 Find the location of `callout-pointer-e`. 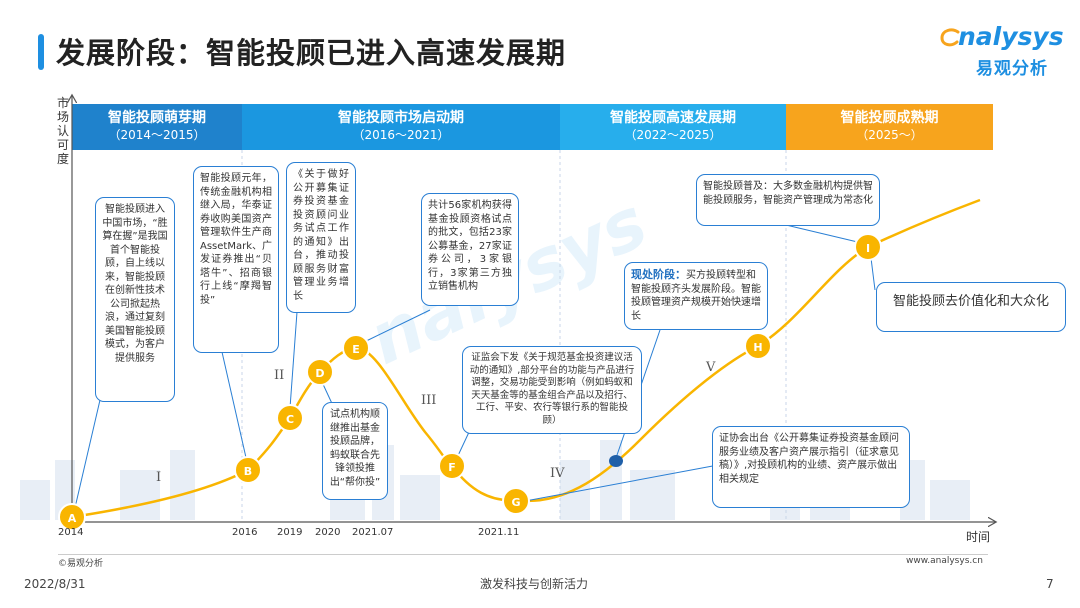

callout-pointer-e is located at coordinates (394, 327).